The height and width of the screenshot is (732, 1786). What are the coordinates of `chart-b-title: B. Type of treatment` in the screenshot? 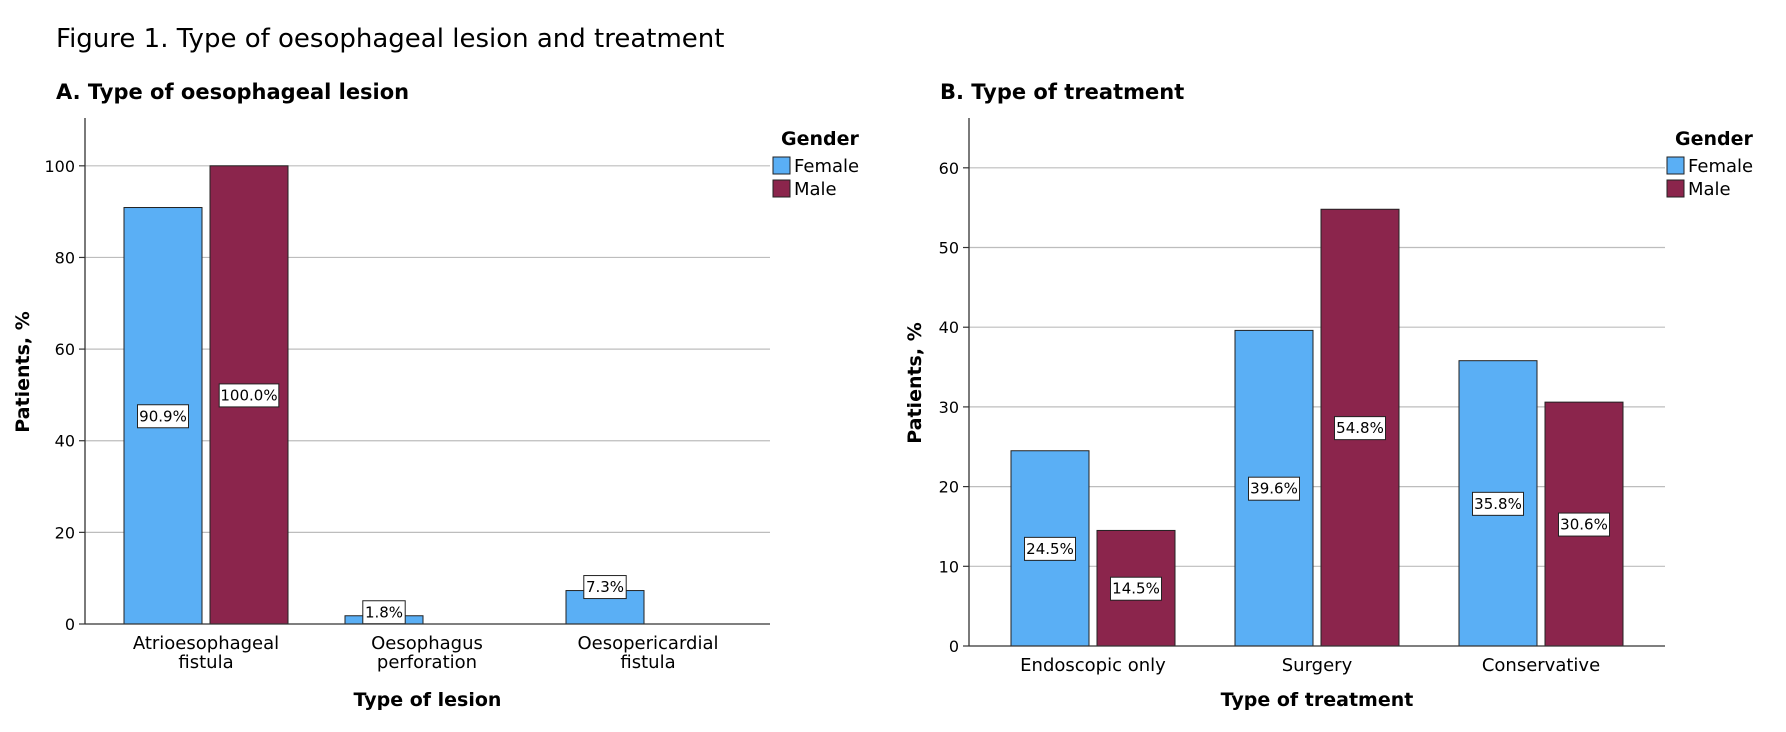 It's located at (1062, 92).